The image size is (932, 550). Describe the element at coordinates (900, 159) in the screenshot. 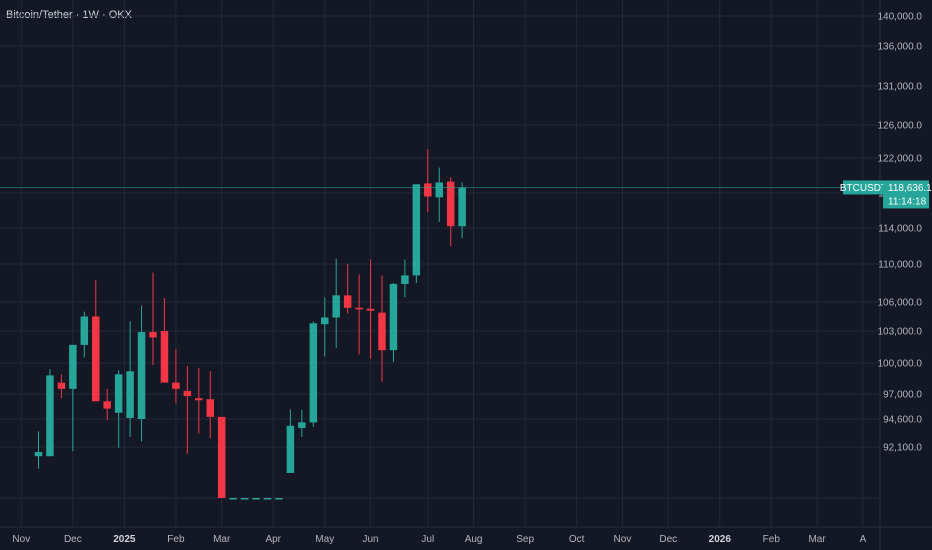

I see `price-tick-label: 122,000.0` at that location.